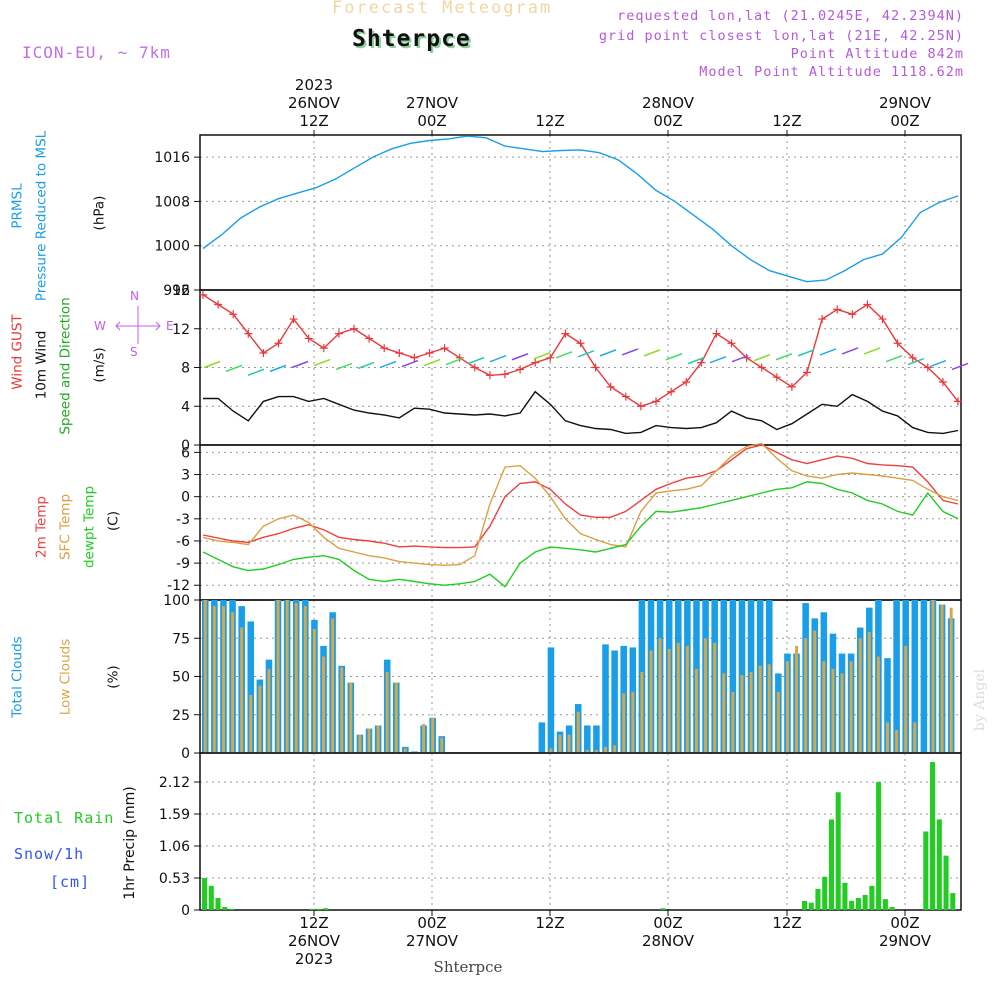 This screenshot has height=1000, width=1000. I want to click on y-tick-label: 50, so click(181, 678).